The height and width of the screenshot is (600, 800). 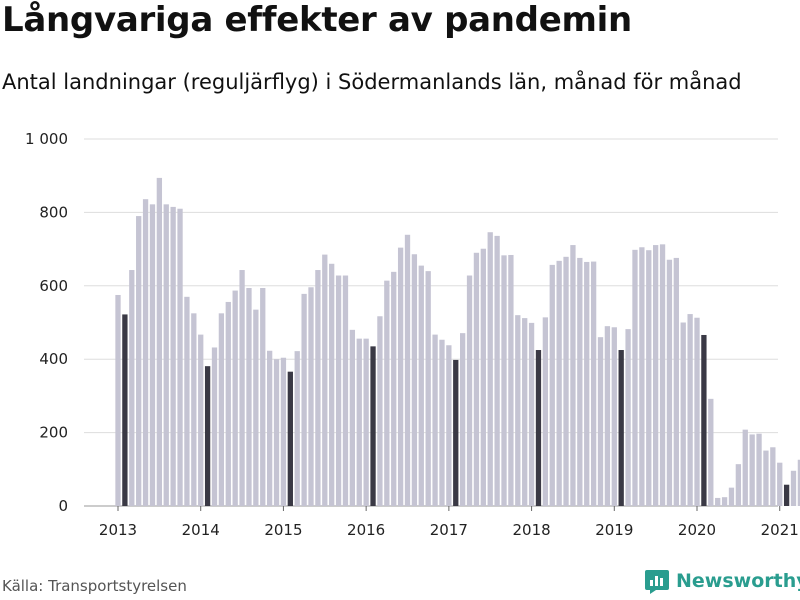 I want to click on y-tick-label: 600, so click(x=53, y=286).